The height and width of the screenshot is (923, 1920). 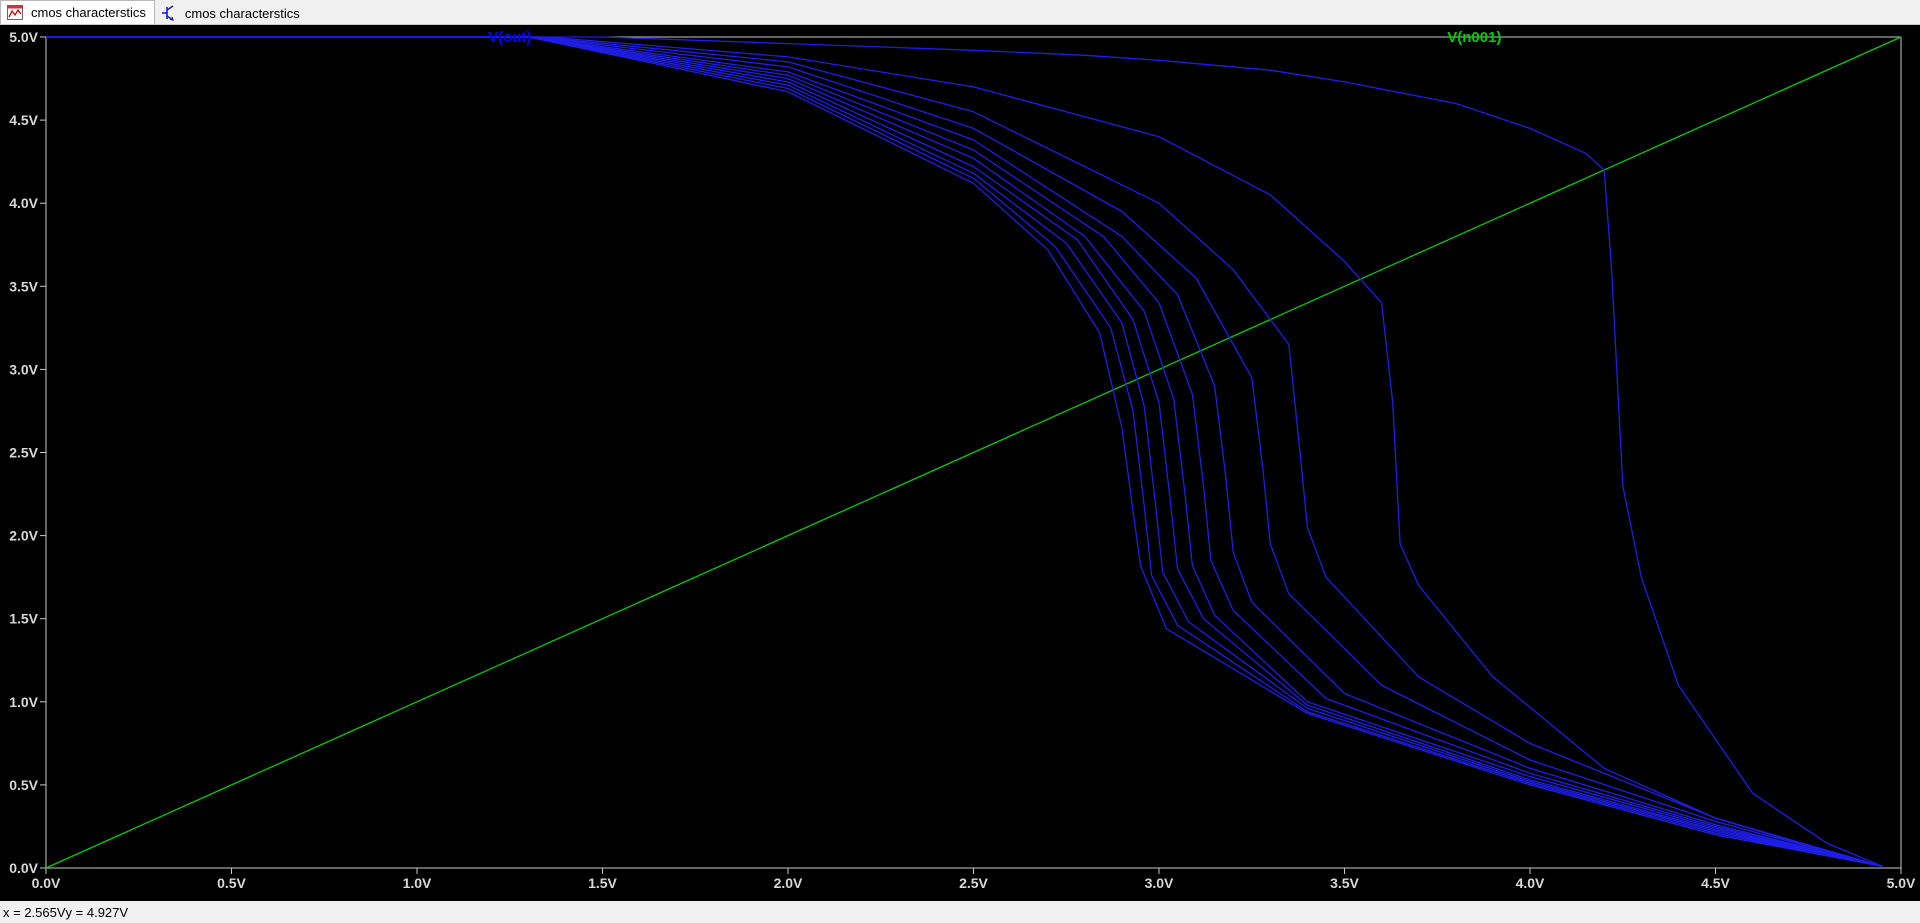 What do you see at coordinates (97, 912) in the screenshot?
I see `cursor-y-readout: y = 4.927V` at bounding box center [97, 912].